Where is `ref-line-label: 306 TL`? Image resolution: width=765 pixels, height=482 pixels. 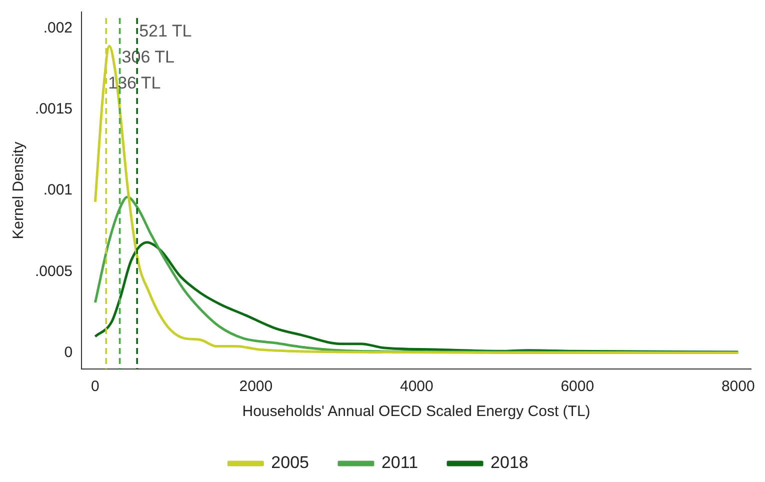
ref-line-label: 306 TL is located at coordinates (148, 57).